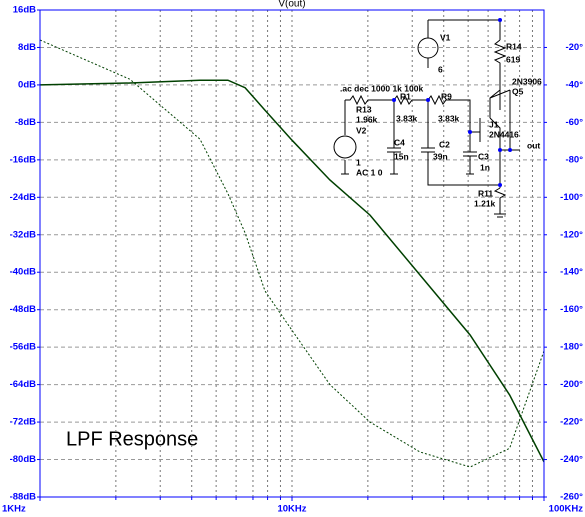  Describe the element at coordinates (23, 347) in the screenshot. I see `y-tick-label: -56dB` at that location.